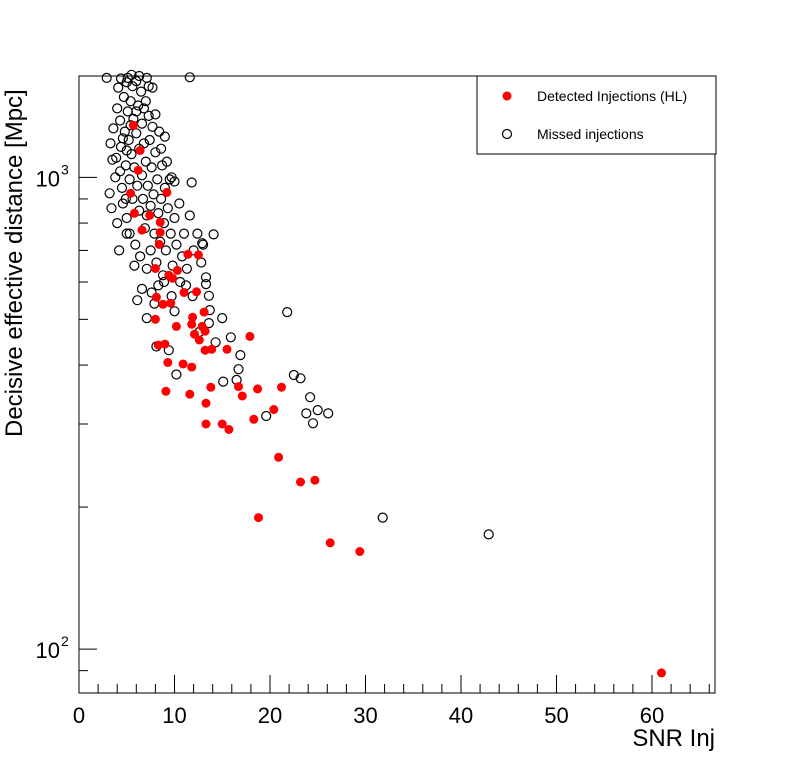 This screenshot has height=772, width=796. What do you see at coordinates (14, 263) in the screenshot?
I see `y-axis-title: Decisive effective distance [Mpc]` at bounding box center [14, 263].